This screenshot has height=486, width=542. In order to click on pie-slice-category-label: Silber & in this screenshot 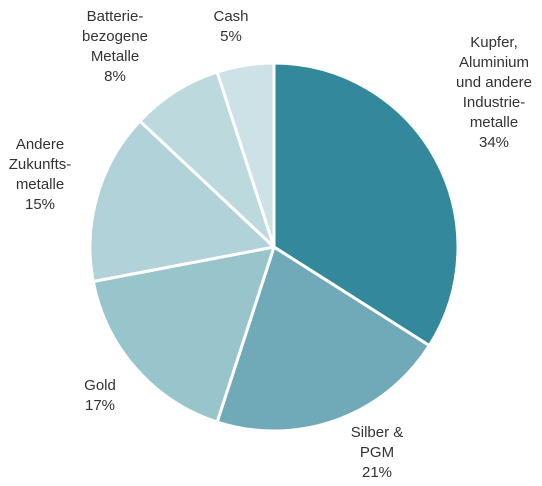, I will do `click(377, 432)`.